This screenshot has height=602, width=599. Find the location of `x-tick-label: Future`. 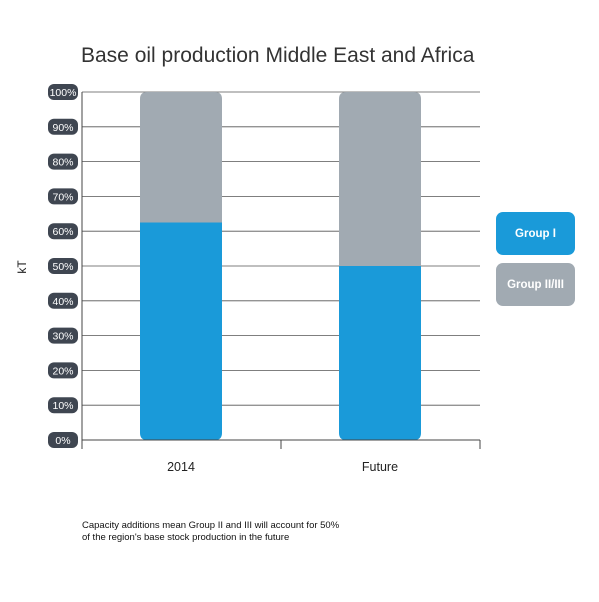

x-tick-label: Future is located at coordinates (380, 467).